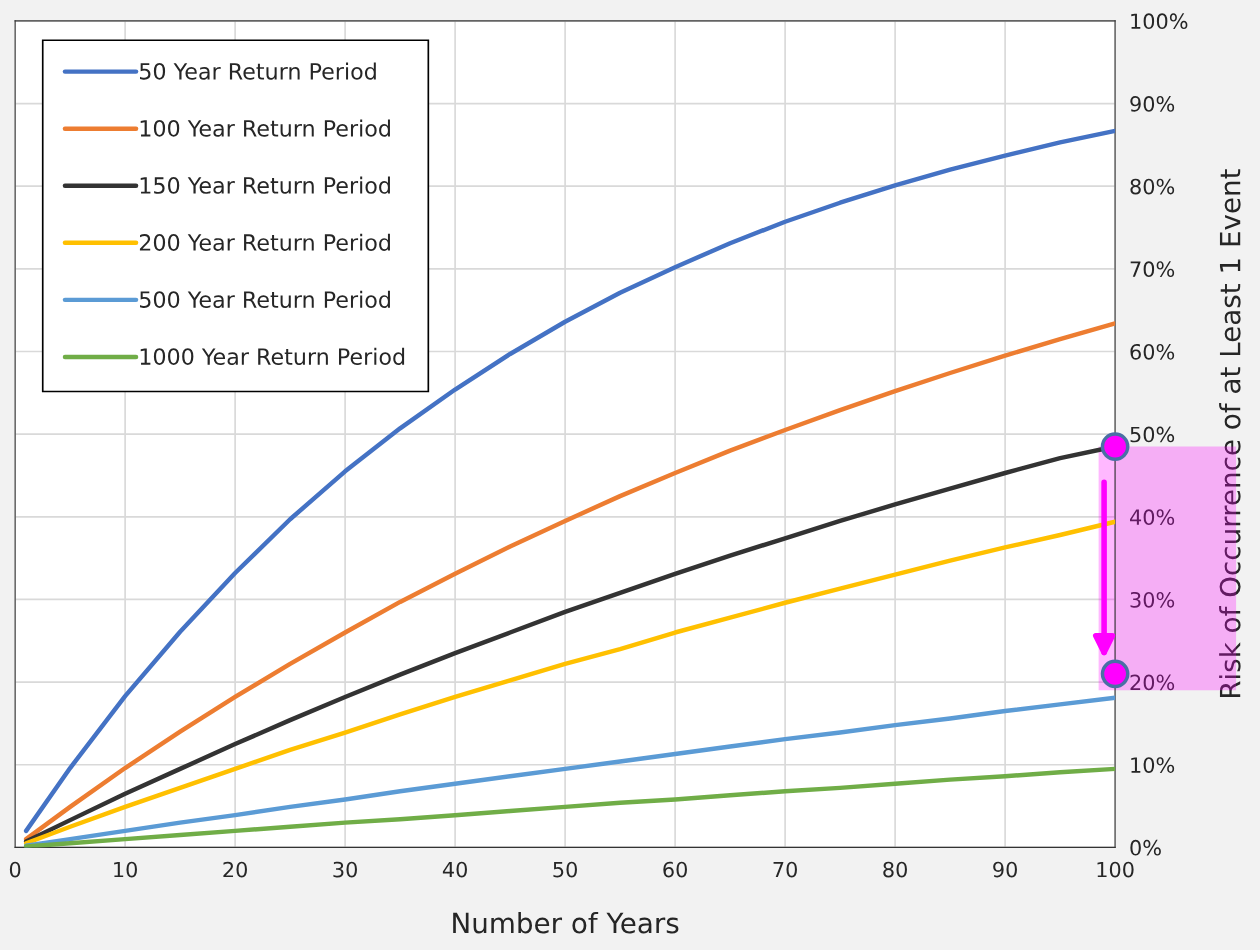 Image resolution: width=1260 pixels, height=950 pixels. What do you see at coordinates (895, 869) in the screenshot?
I see `x-tick-label: 80` at bounding box center [895, 869].